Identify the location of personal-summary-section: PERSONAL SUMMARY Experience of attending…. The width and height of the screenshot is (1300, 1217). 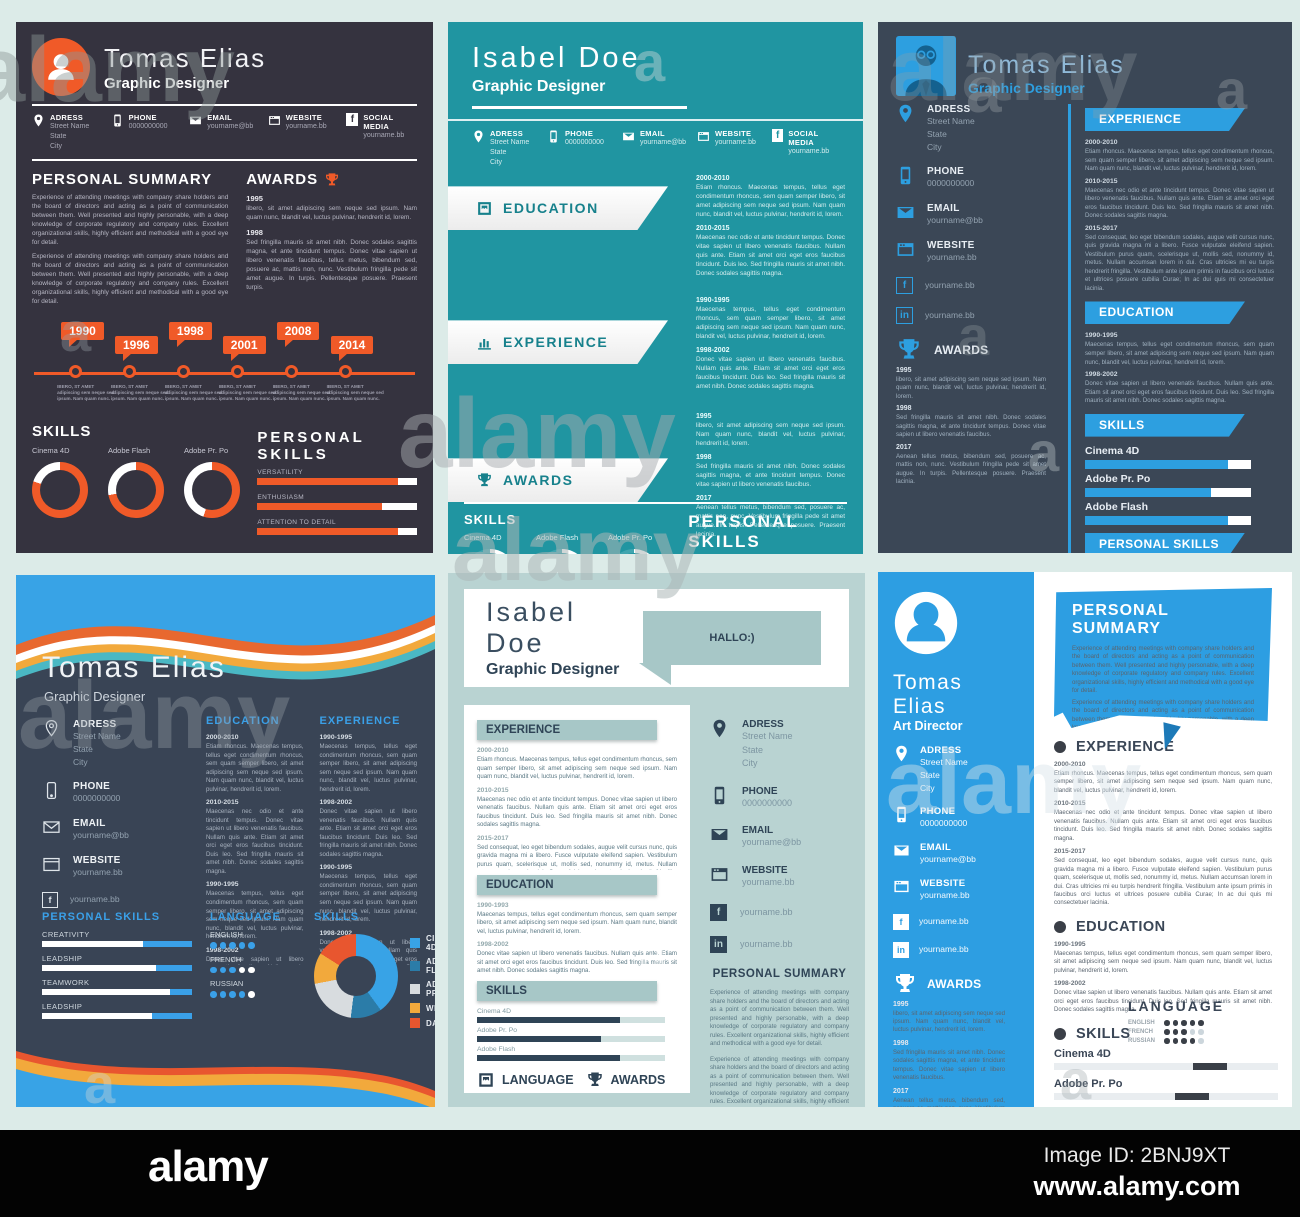
(130, 240).